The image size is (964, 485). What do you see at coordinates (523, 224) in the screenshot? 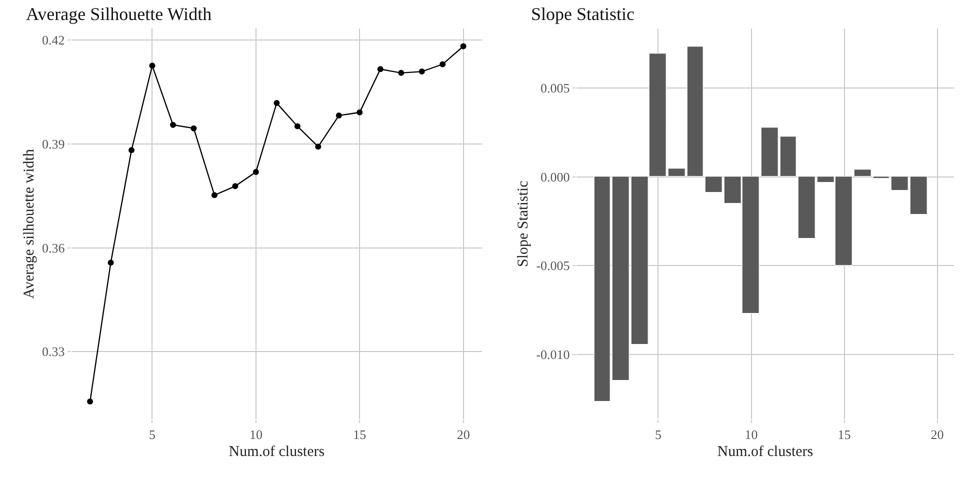
I see `y-axis-title: Slope Statistic` at bounding box center [523, 224].